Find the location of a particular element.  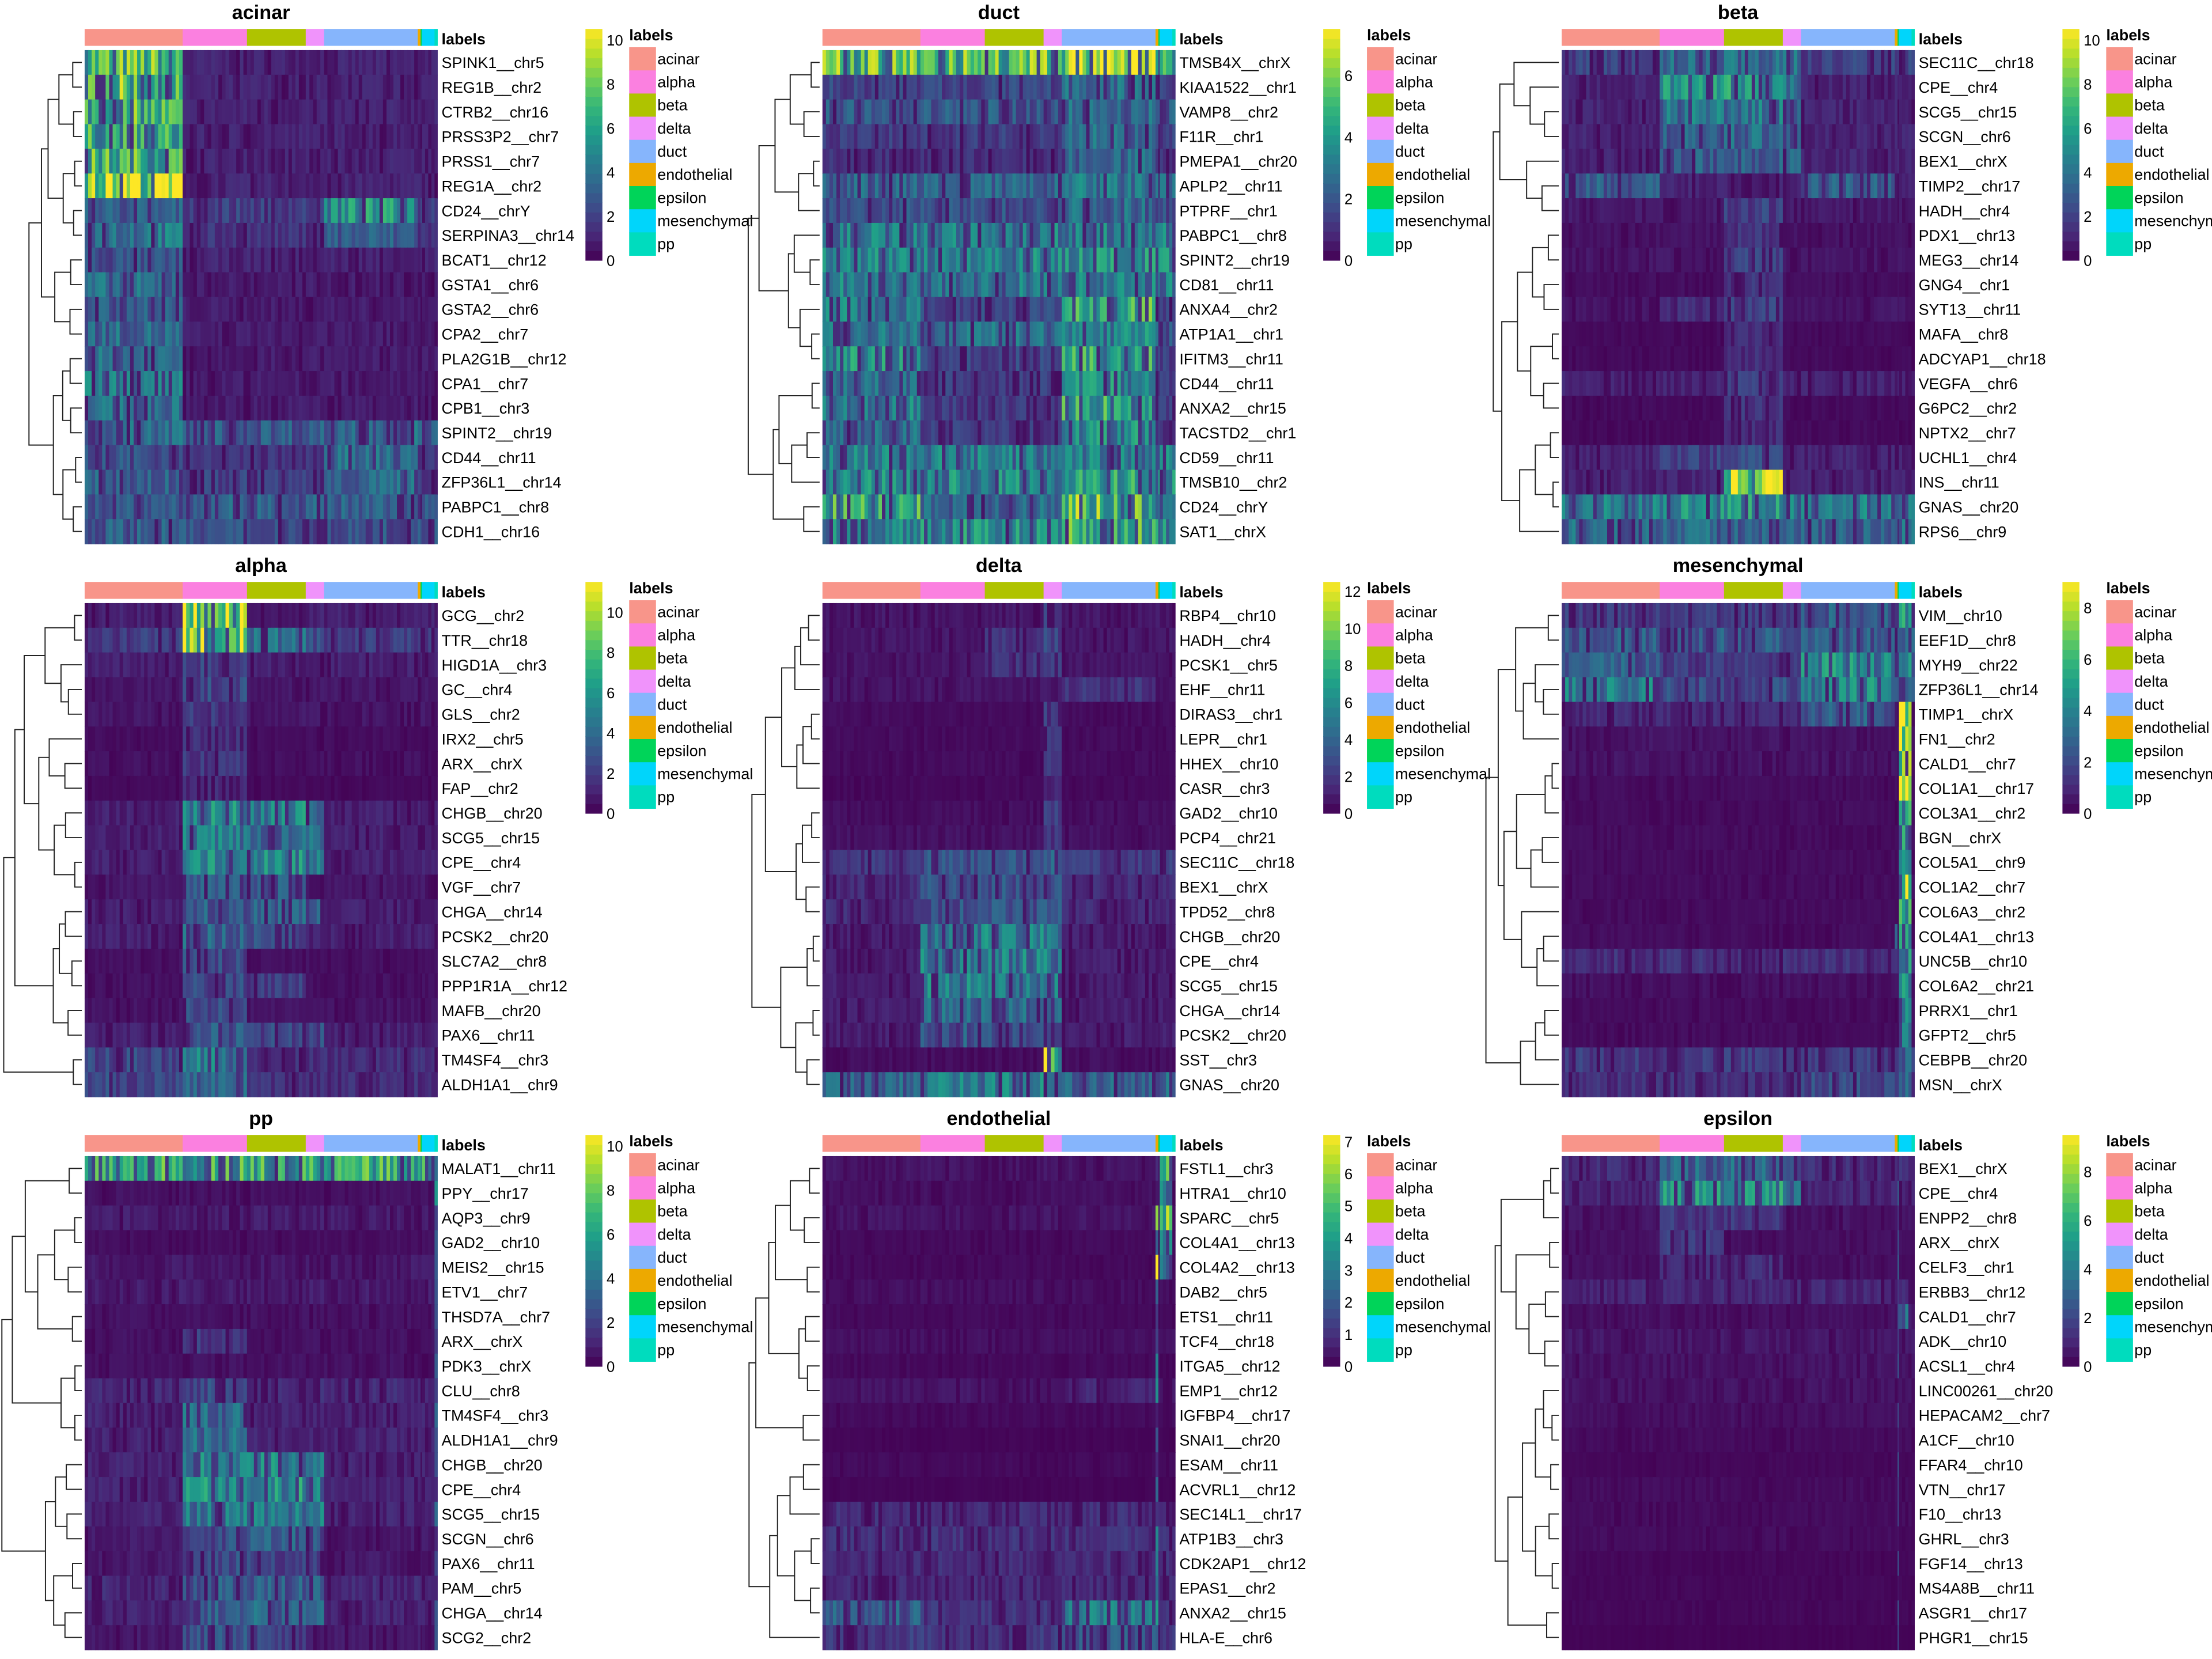

colorbar-step is located at coordinates (593, 53).